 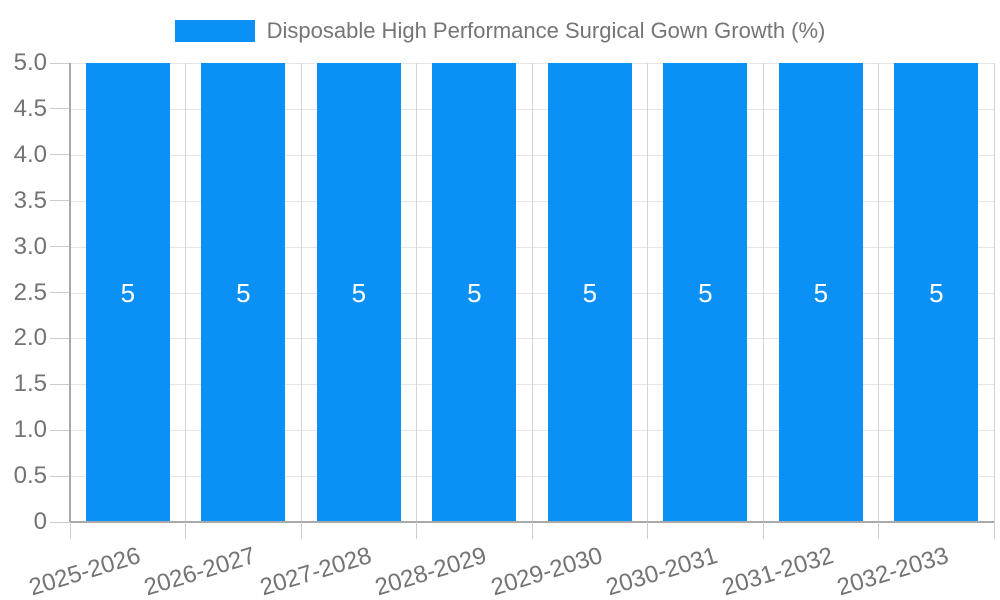 I want to click on x-axis-label: 2027-2028, so click(x=315, y=571).